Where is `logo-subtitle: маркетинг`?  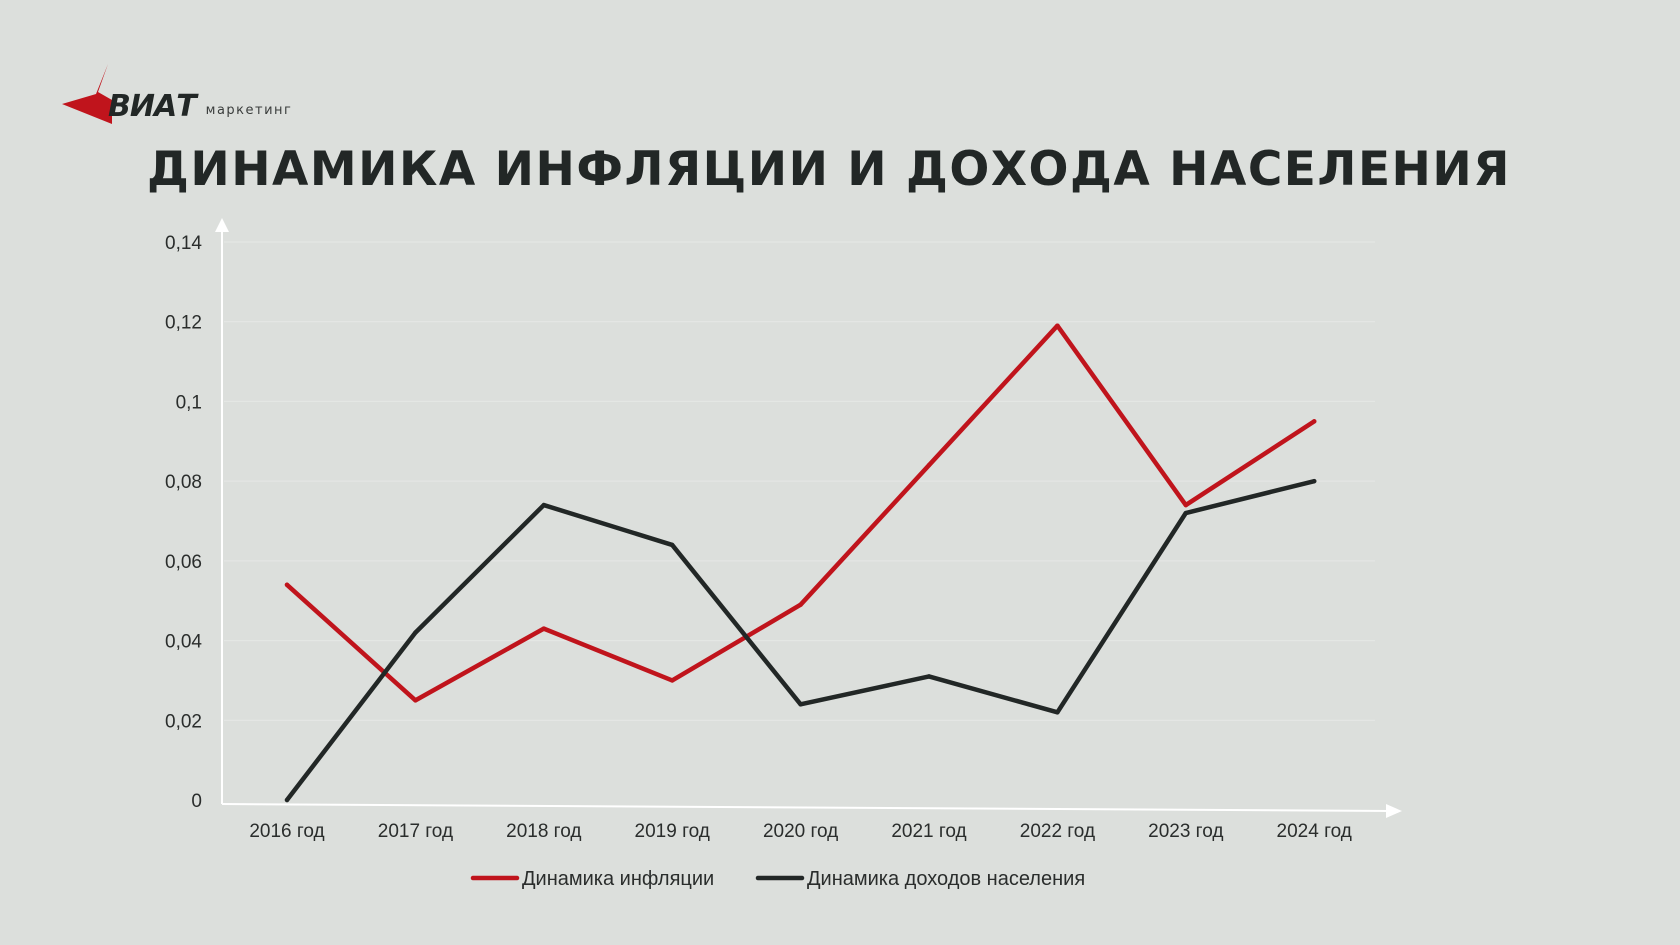 logo-subtitle: маркетинг is located at coordinates (249, 110).